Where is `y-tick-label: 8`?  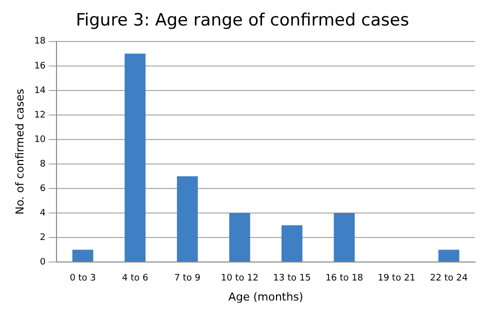
y-tick-label: 8 is located at coordinates (43, 164).